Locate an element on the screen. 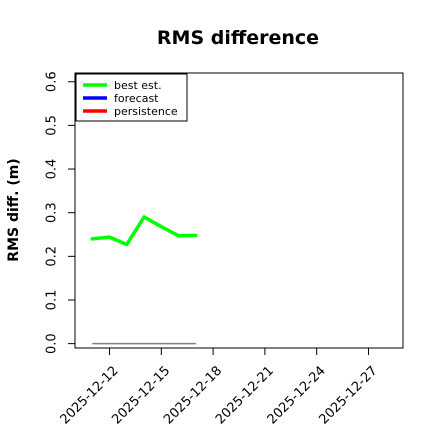 This screenshot has width=440, height=440. y-tick-label: 0.1 is located at coordinates (52, 300).